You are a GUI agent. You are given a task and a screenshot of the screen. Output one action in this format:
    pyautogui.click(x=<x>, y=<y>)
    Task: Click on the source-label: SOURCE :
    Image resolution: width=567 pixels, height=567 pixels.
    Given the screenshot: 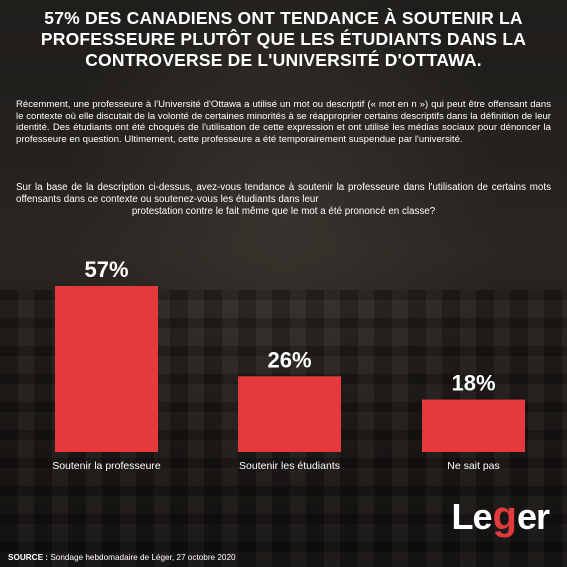 What is the action you would take?
    pyautogui.click(x=28, y=557)
    